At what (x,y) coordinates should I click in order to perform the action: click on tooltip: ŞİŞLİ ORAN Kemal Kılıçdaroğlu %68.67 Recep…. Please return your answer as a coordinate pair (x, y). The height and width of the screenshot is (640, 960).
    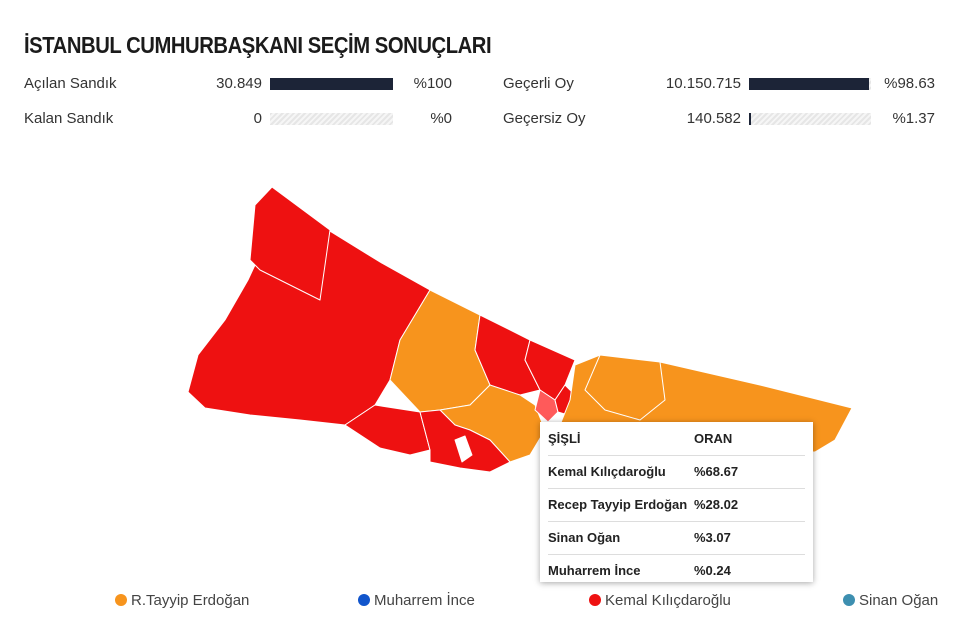
    Looking at the image, I should click on (676, 502).